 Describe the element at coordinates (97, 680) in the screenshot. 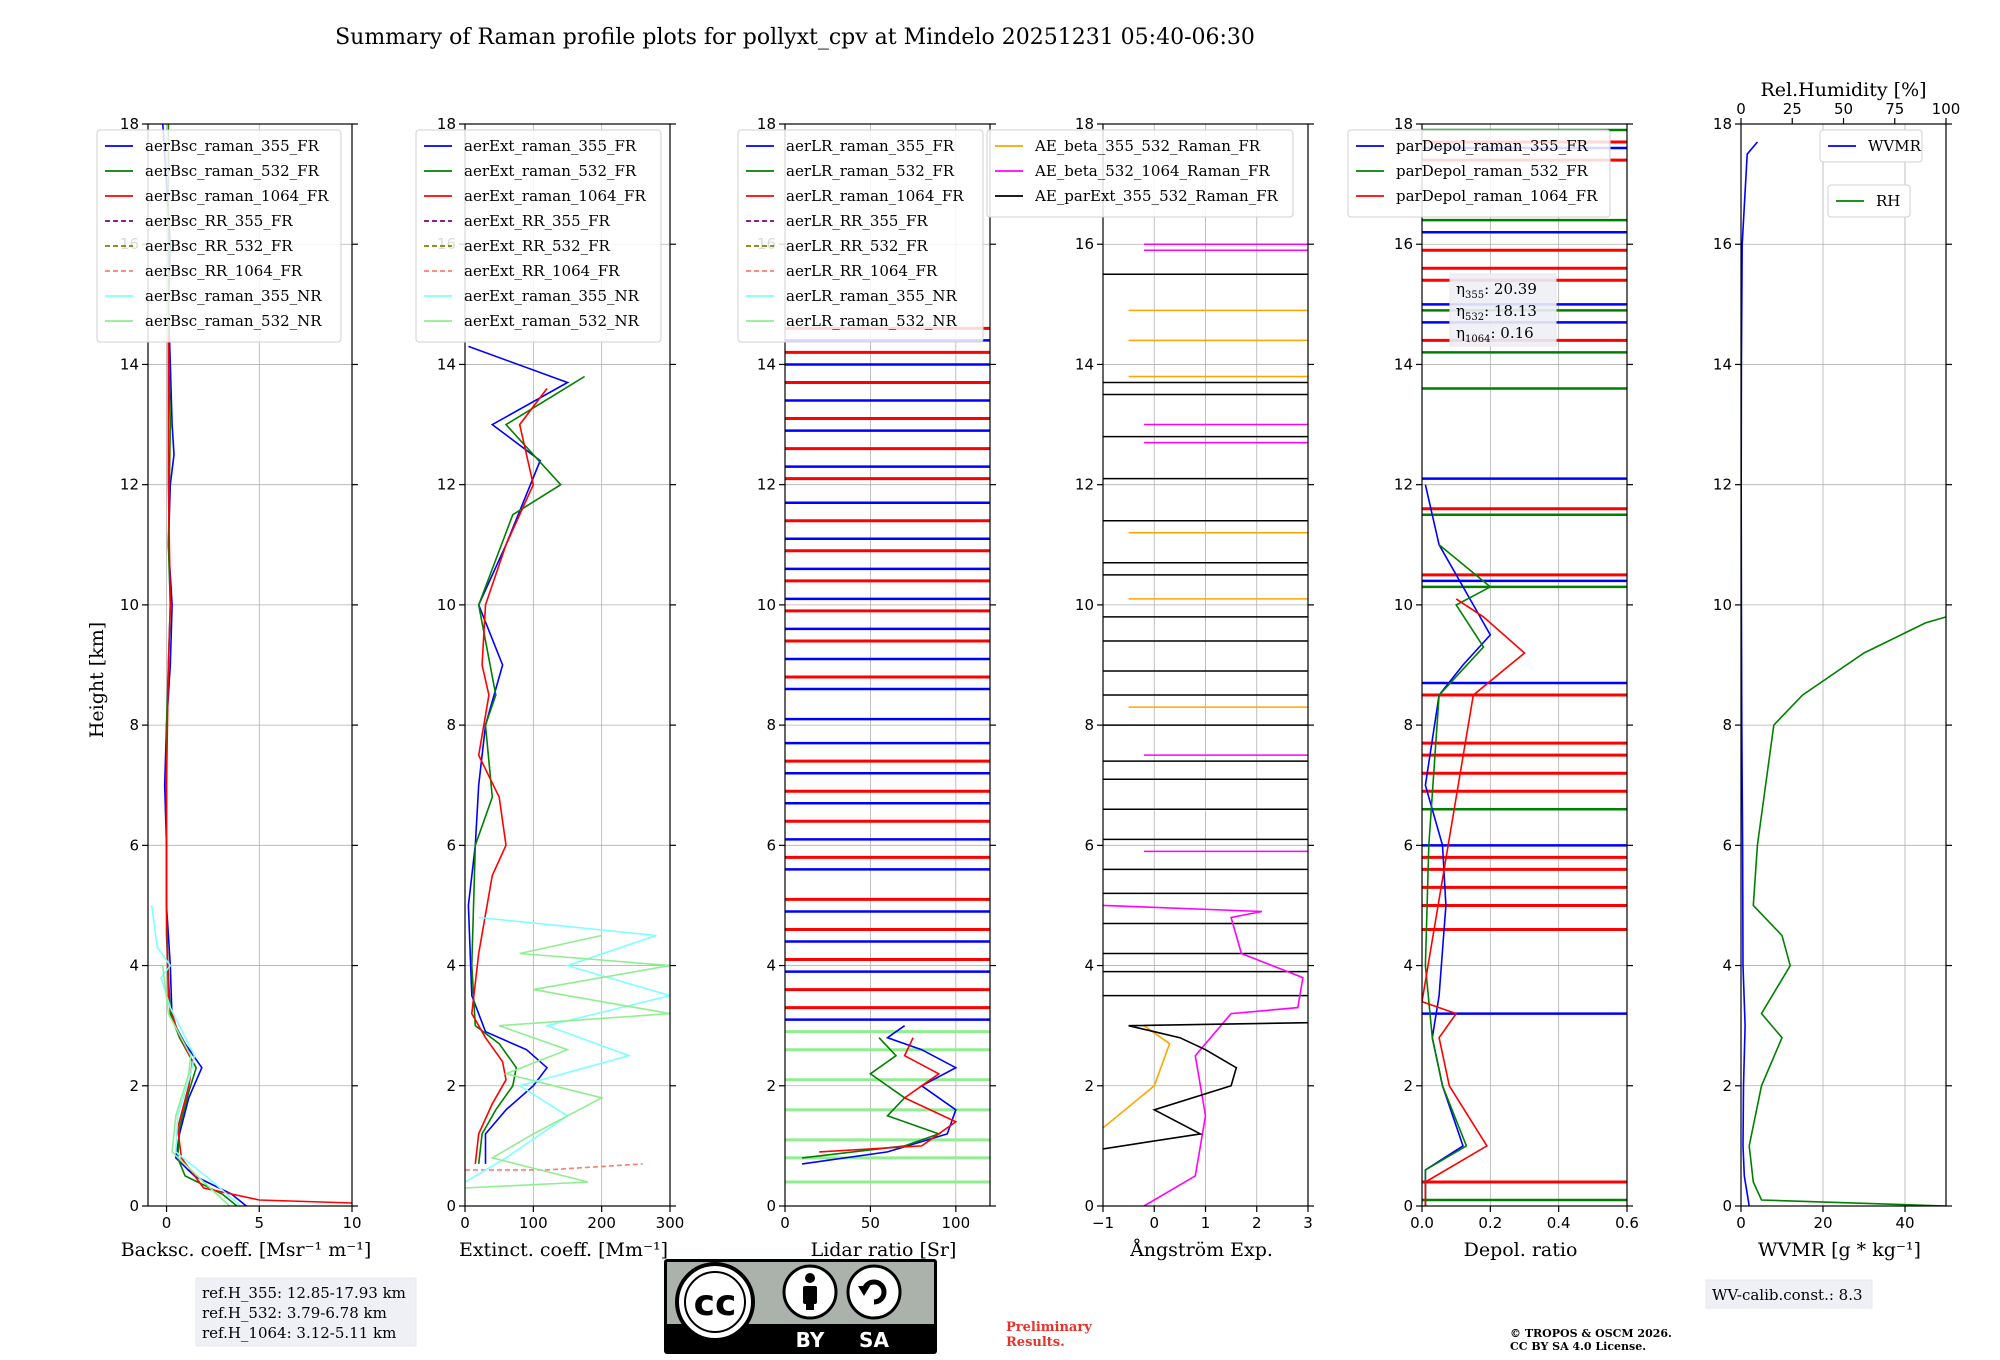

I see `y-axis-label: Height [km]` at that location.